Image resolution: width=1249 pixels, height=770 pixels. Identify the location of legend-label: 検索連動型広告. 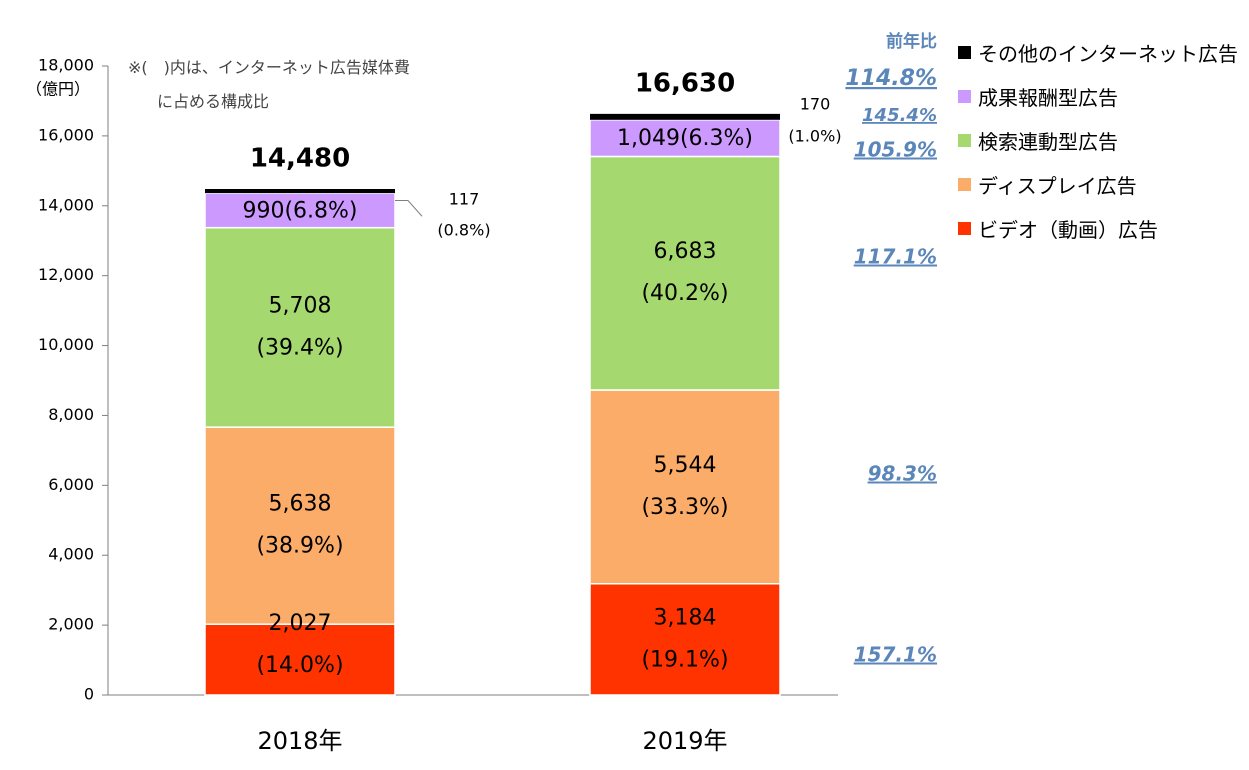
(1048, 141).